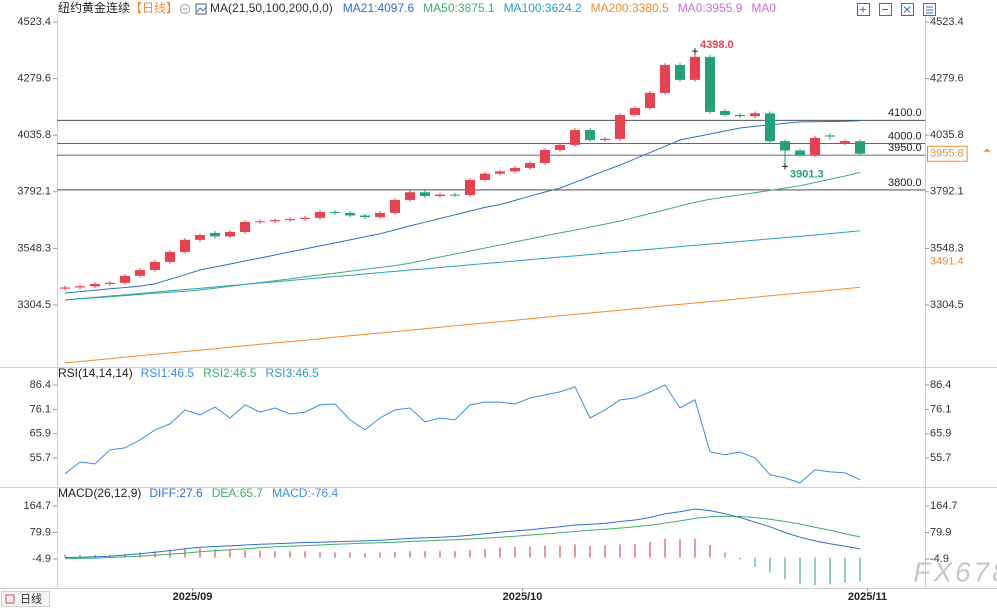 The image size is (997, 608). What do you see at coordinates (193, 597) in the screenshot?
I see `x-tick-label: 2025/09` at bounding box center [193, 597].